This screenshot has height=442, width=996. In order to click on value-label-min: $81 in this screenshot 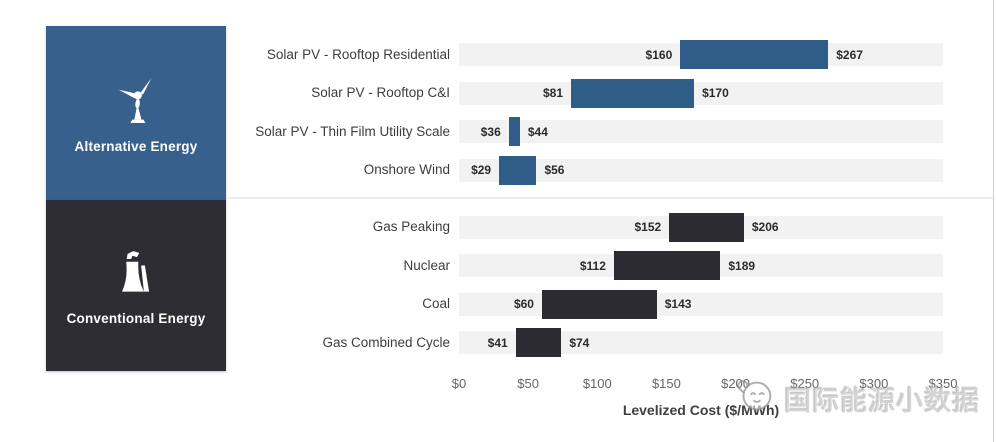, I will do `click(552, 93)`.